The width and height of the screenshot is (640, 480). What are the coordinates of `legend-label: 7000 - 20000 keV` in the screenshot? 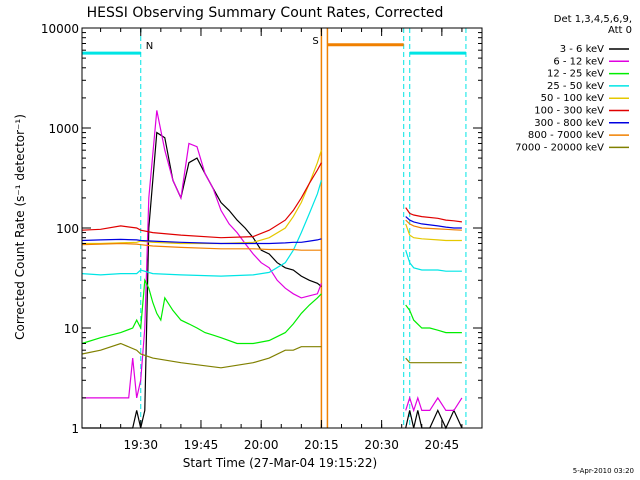 It's located at (559, 147).